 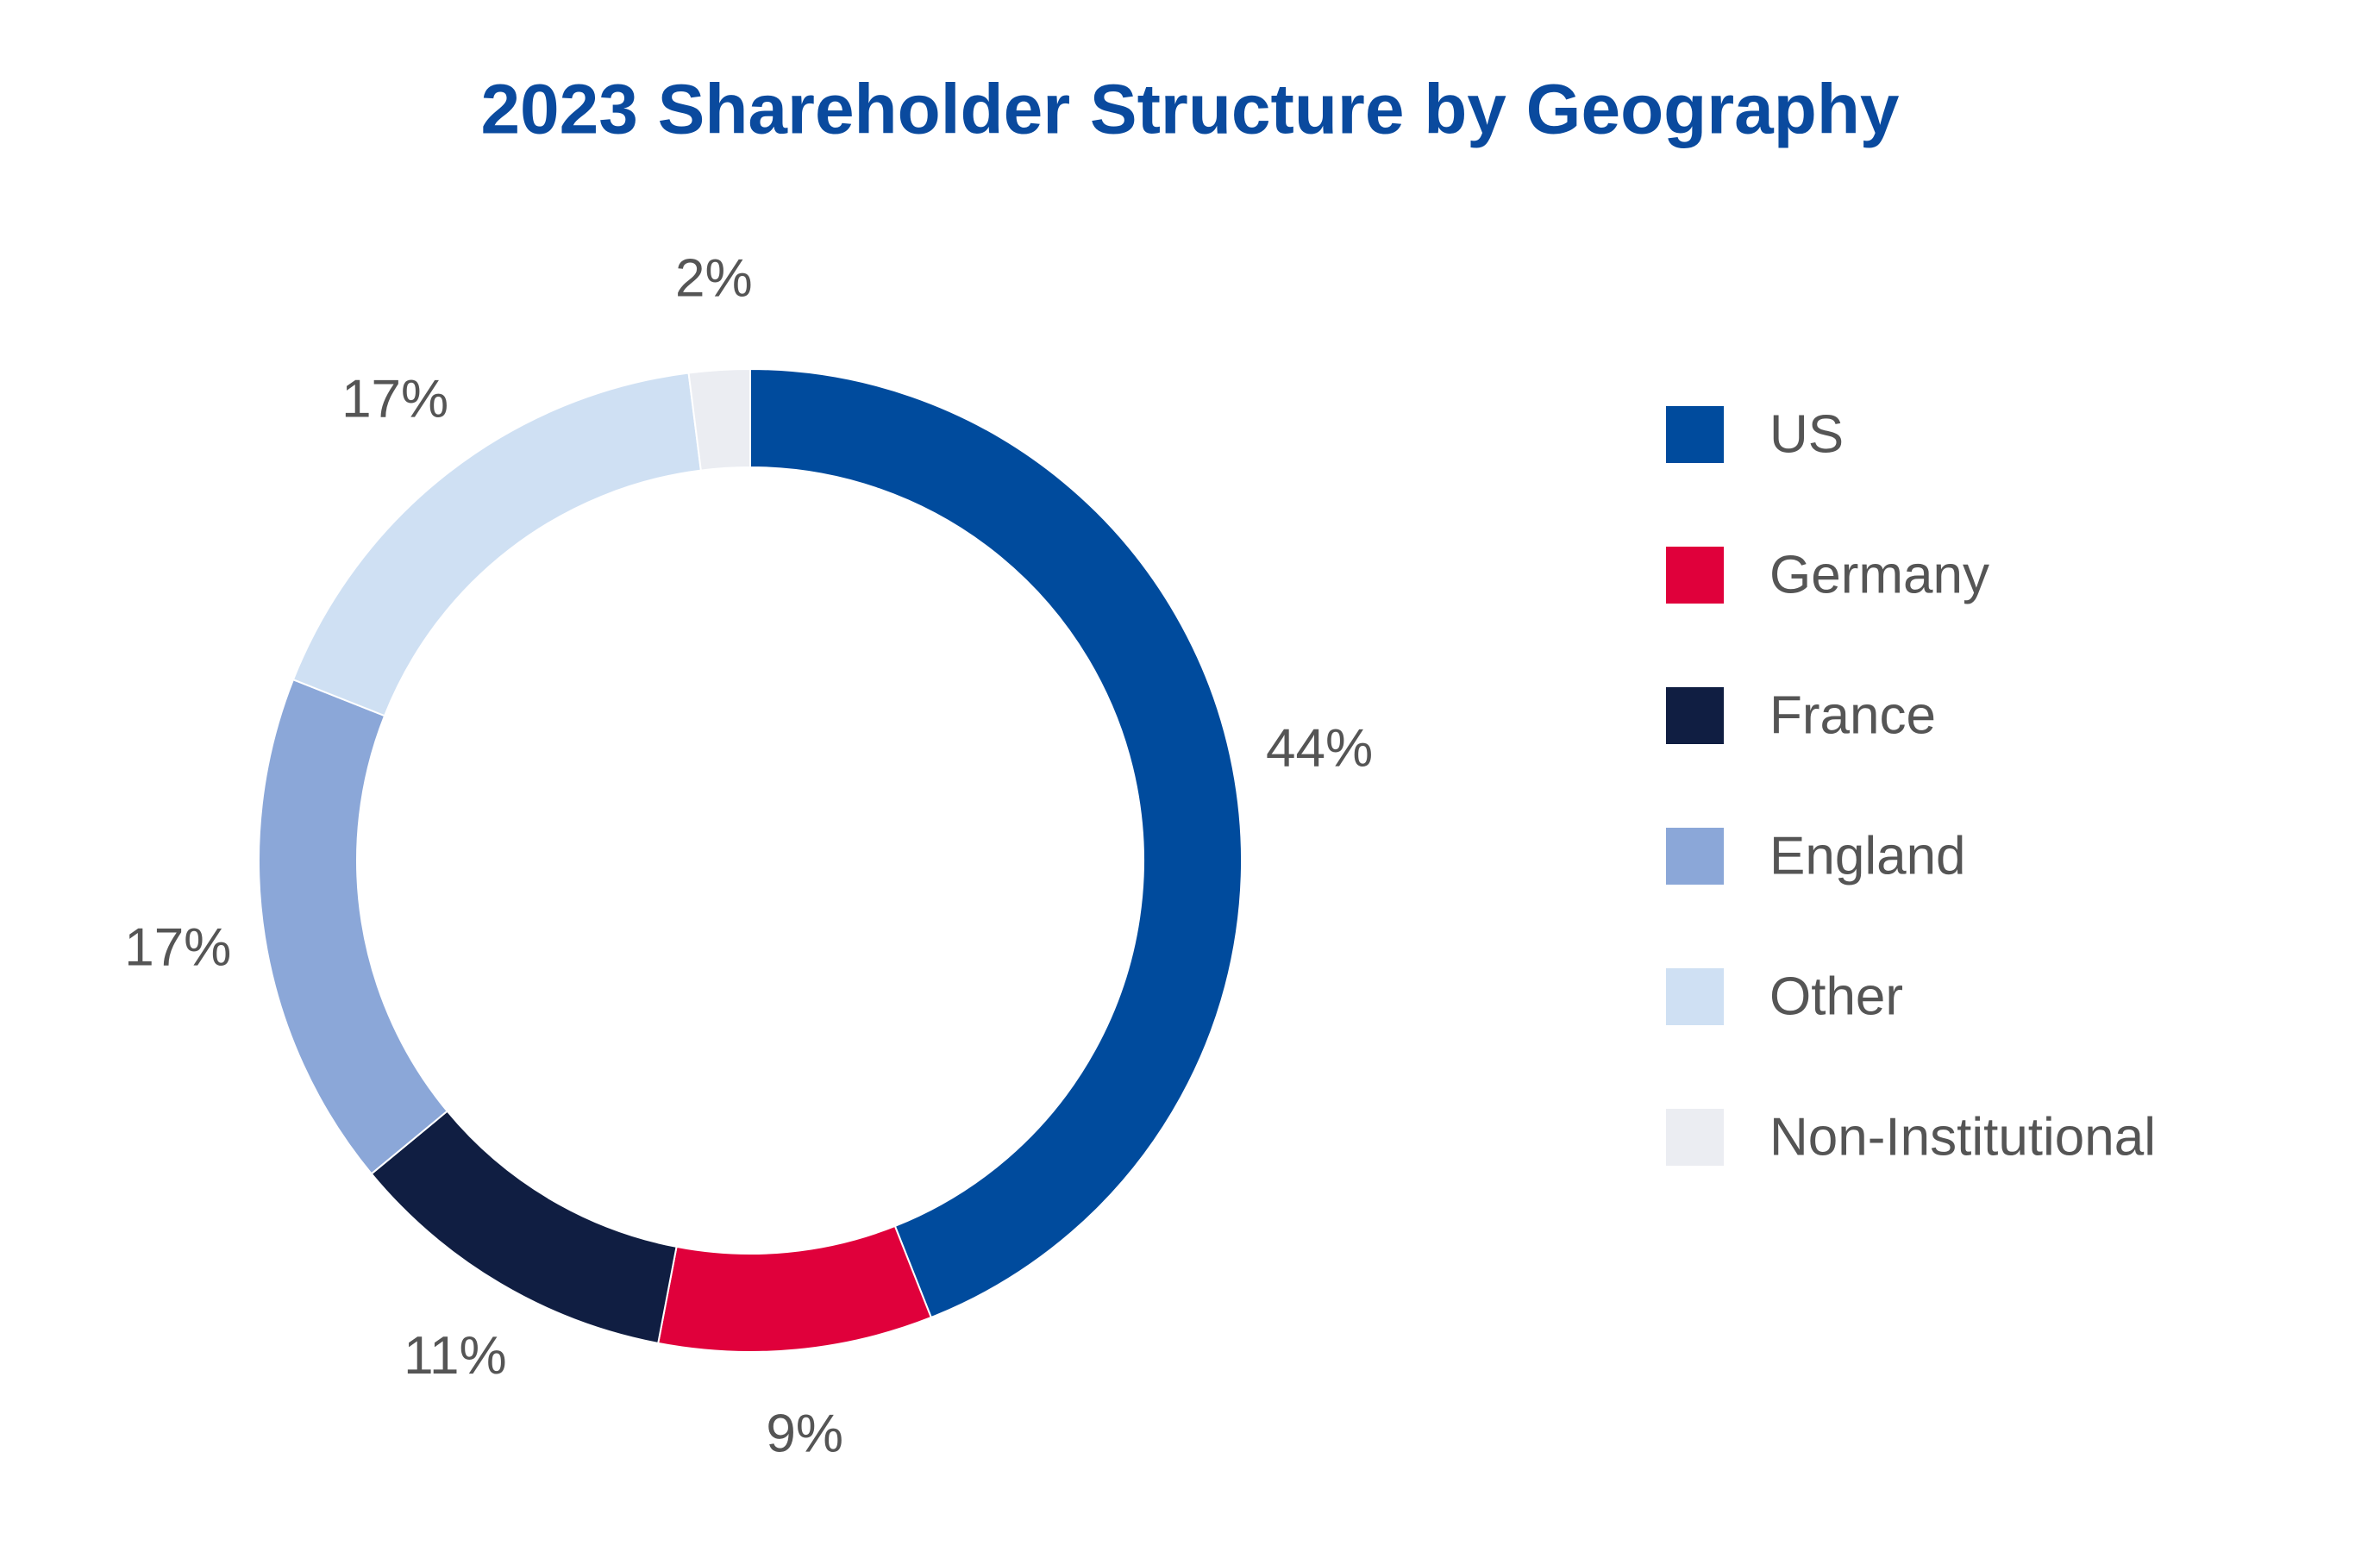 What do you see at coordinates (1963, 1137) in the screenshot?
I see `legend-label: Non-Institutional` at bounding box center [1963, 1137].